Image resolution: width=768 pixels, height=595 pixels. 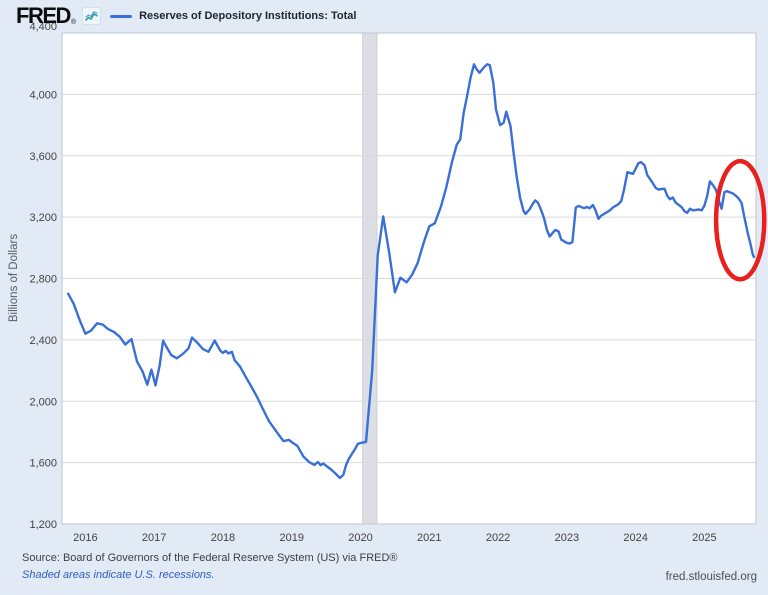 What do you see at coordinates (85, 538) in the screenshot?
I see `x-tick-label: 2016` at bounding box center [85, 538].